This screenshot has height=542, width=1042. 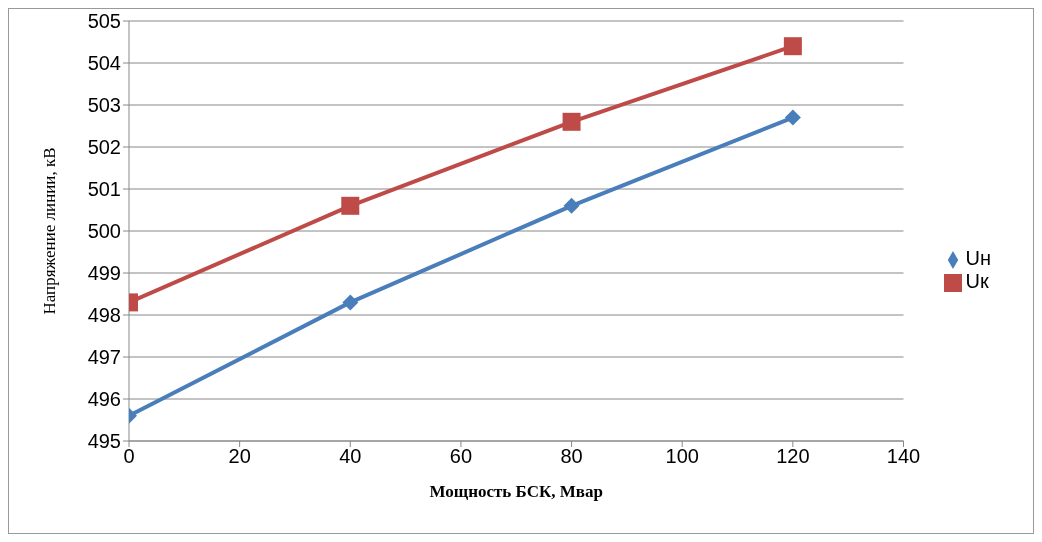 I want to click on y-tick-label: 500, so click(x=104, y=231).